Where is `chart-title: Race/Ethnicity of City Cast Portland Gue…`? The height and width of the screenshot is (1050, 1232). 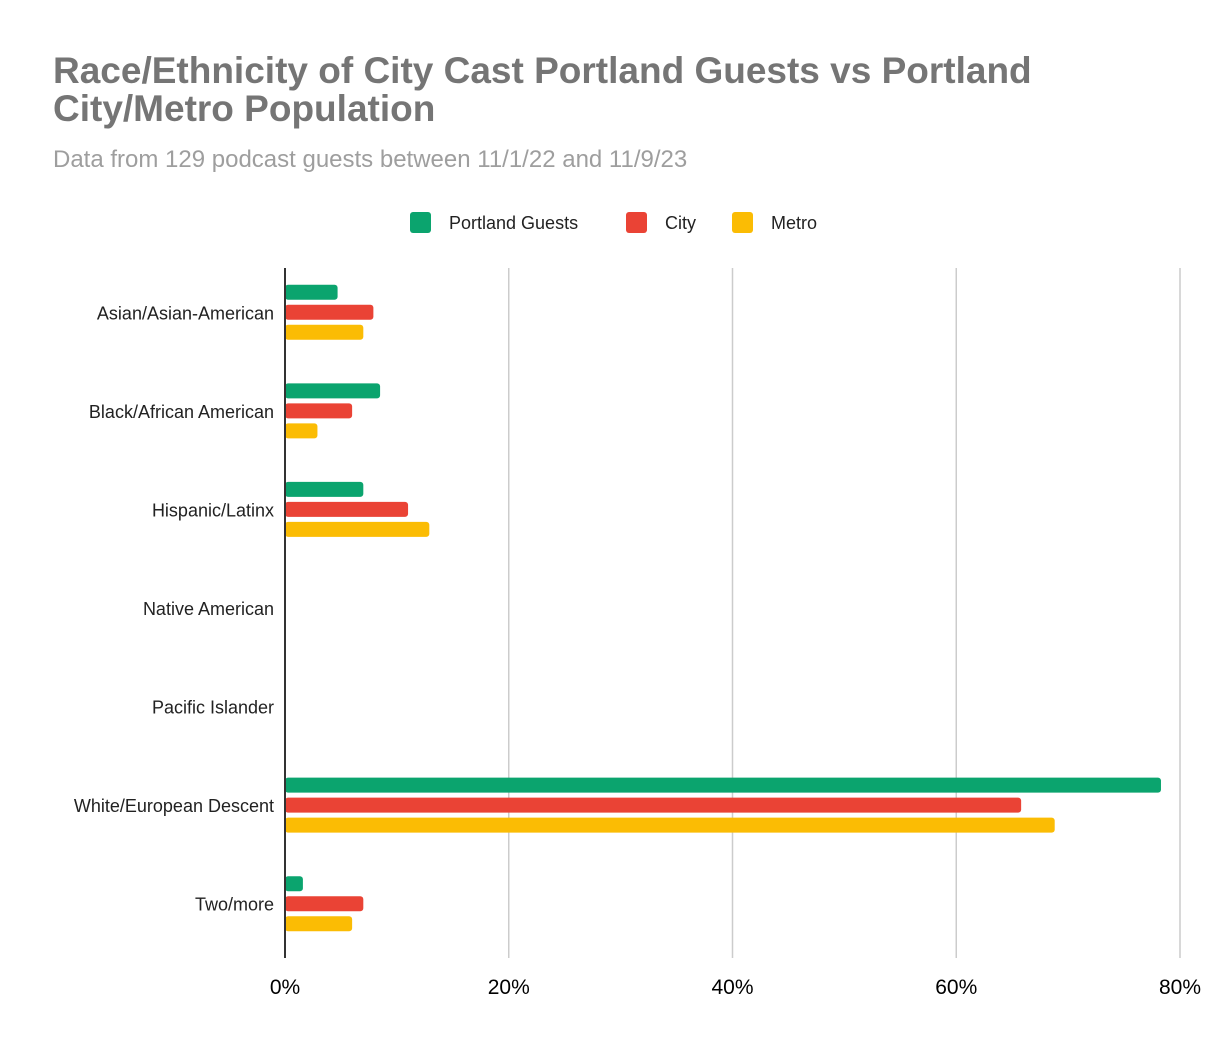
chart-title: Race/Ethnicity of City Cast Portland Gue… is located at coordinates (542, 89).